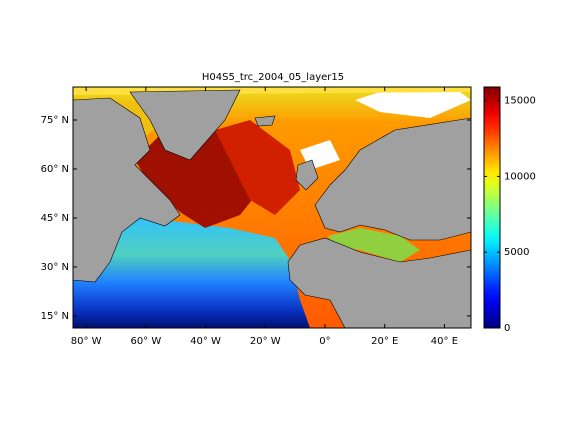  What do you see at coordinates (86, 341) in the screenshot?
I see `x-tick-label: 80° W` at bounding box center [86, 341].